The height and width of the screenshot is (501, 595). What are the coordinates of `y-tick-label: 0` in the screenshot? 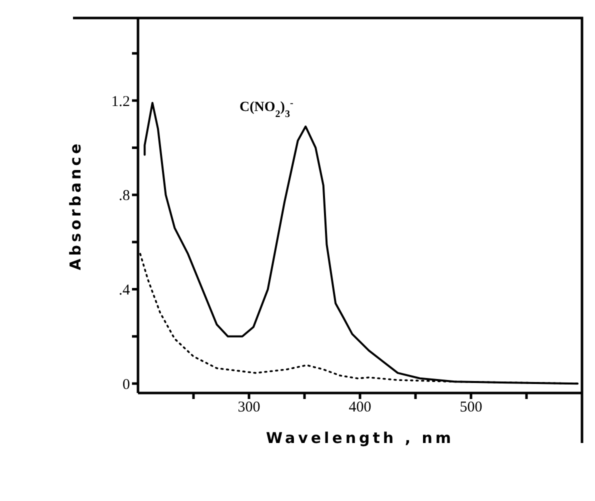 It's located at (126, 384).